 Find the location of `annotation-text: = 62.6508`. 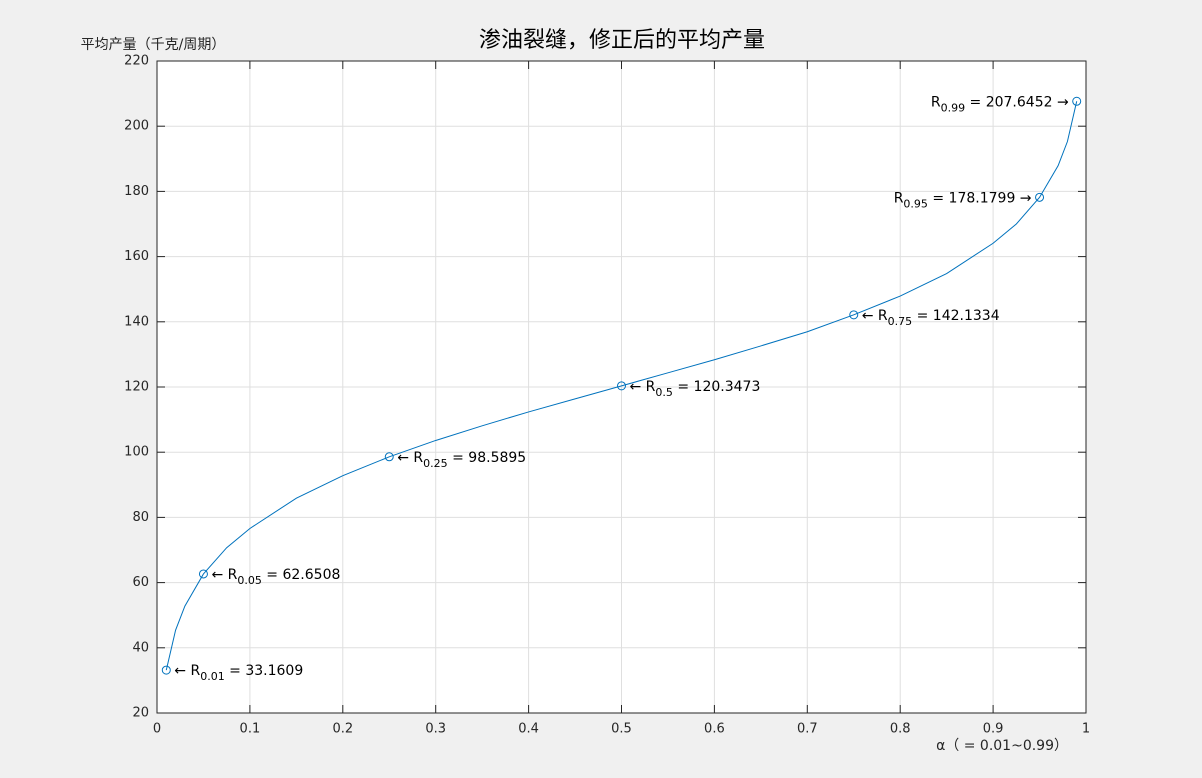

annotation-text: = 62.6508 is located at coordinates (301, 575).